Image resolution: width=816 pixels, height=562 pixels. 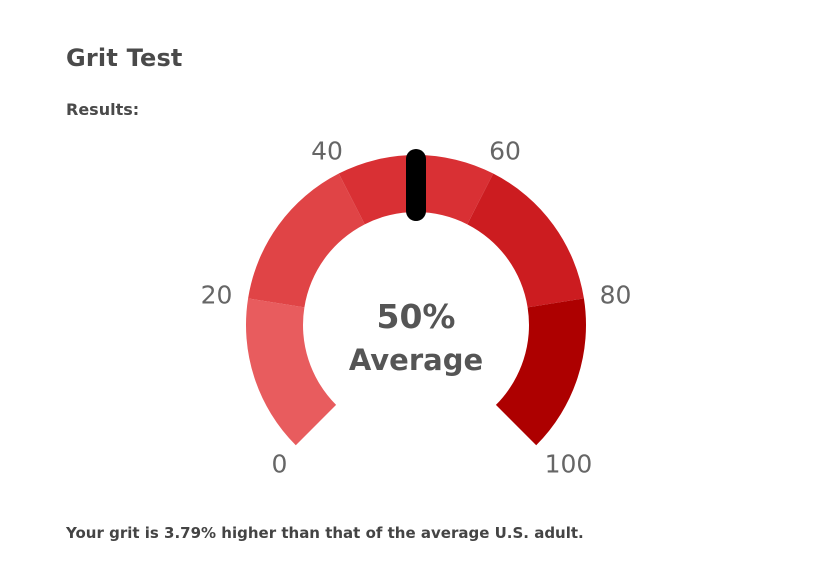 What do you see at coordinates (416, 360) in the screenshot?
I see `gauge-category-text: Average` at bounding box center [416, 360].